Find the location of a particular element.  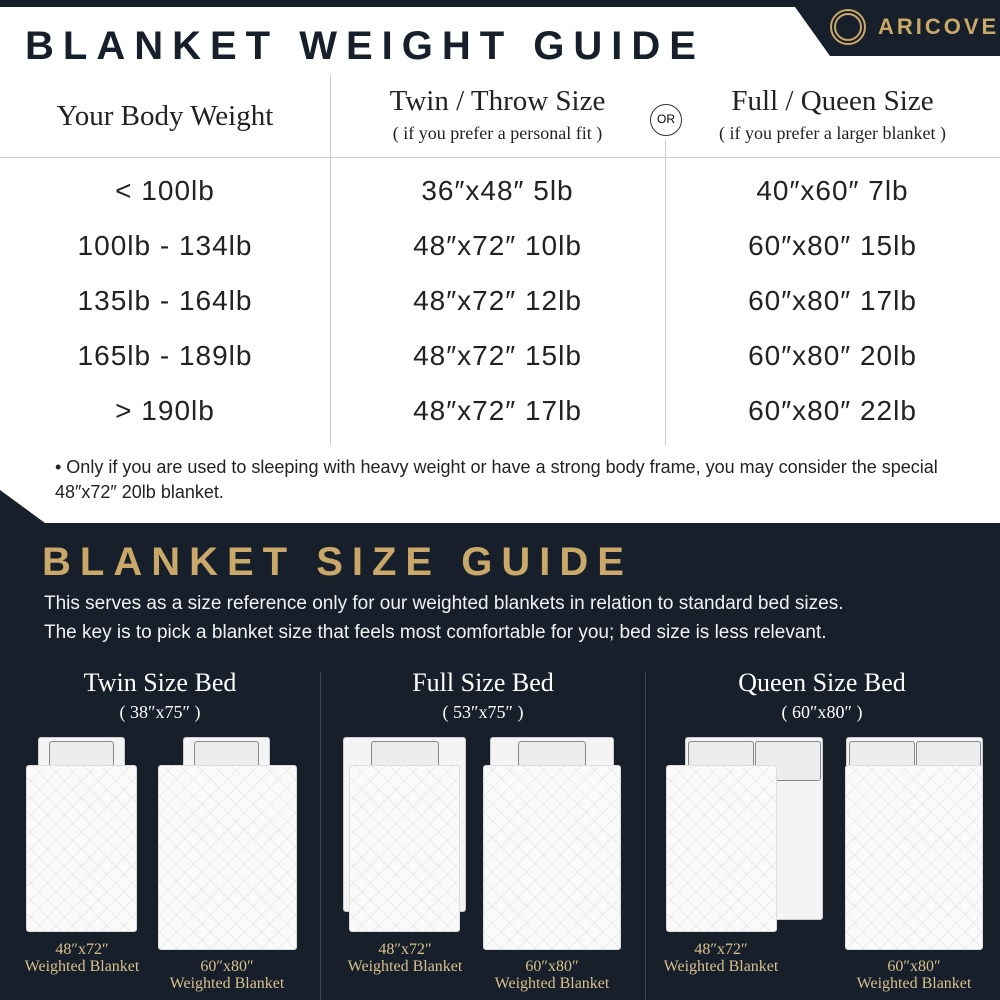

table-row: < 100lb 36″x48″ 5lb 40″x60″ 7lb is located at coordinates (500, 202).